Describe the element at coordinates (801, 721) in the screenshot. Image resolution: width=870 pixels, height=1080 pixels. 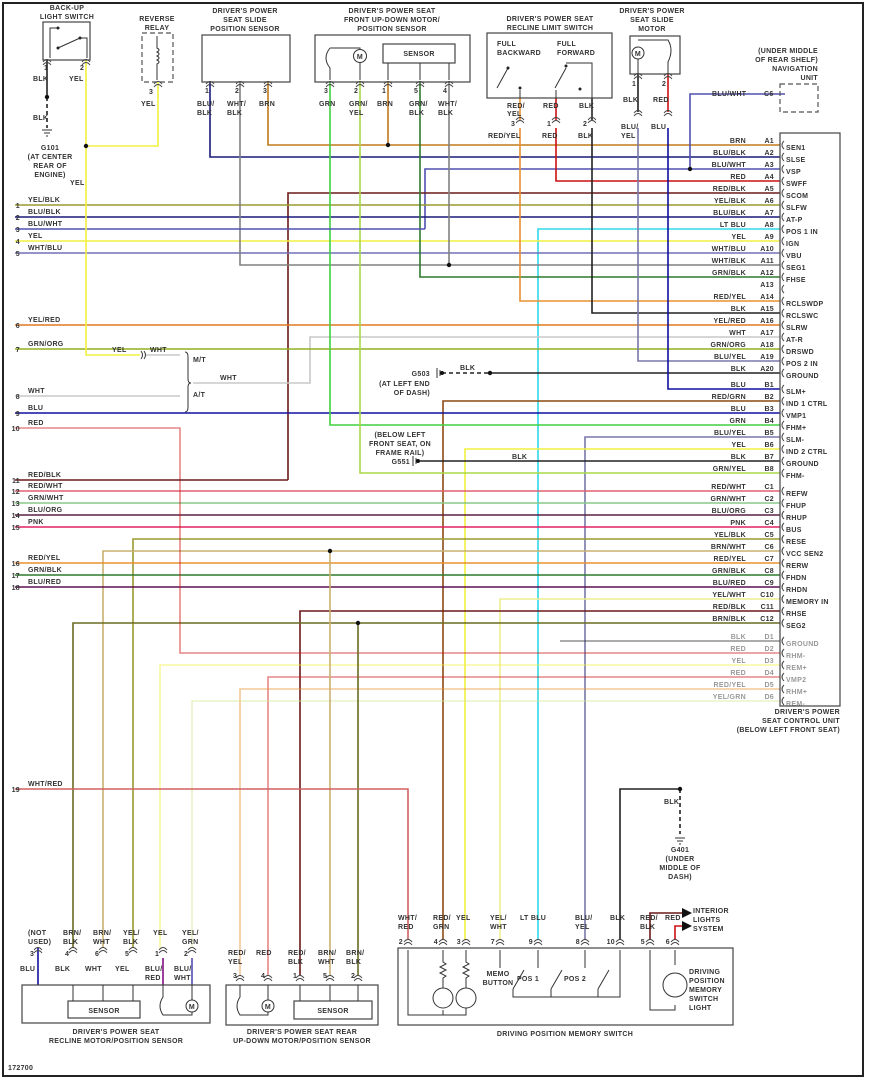
I see `control-unit-title: SEAT CONTROL UNIT` at that location.